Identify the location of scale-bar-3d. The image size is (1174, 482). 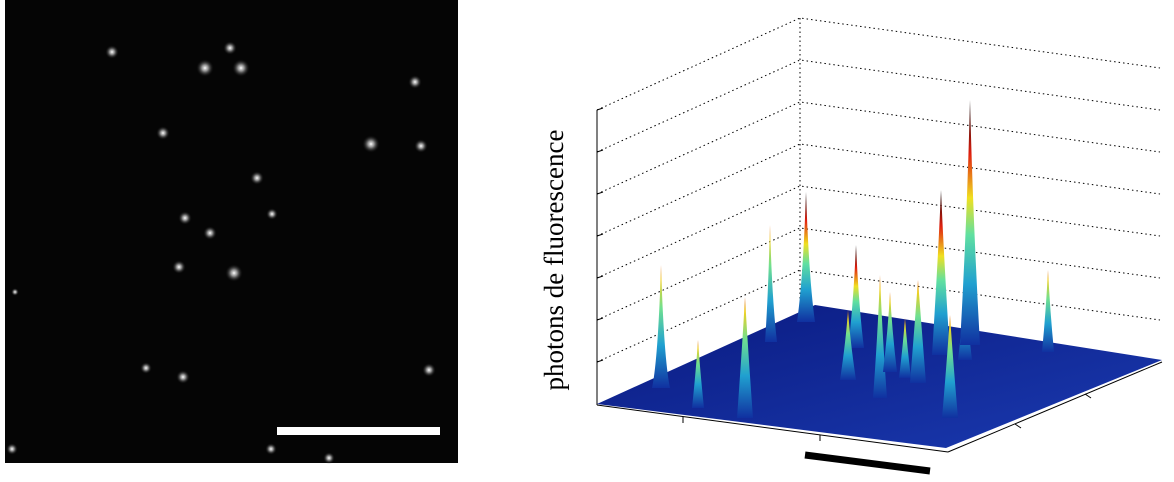
(867, 463).